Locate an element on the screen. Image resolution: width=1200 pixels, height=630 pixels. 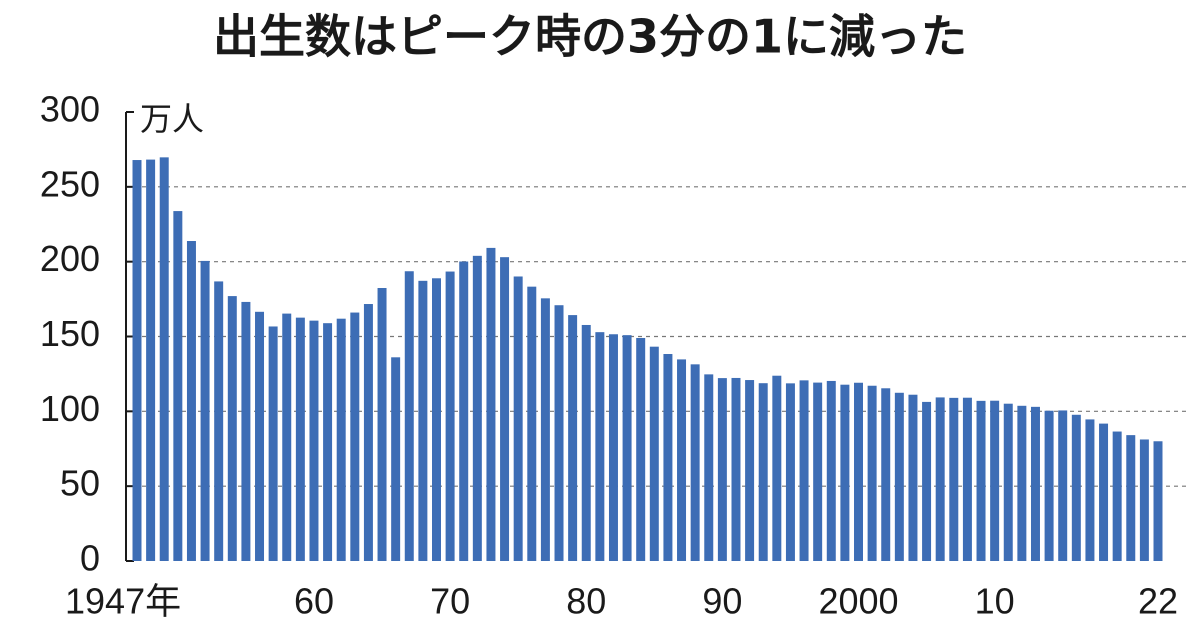
y-tick-label: 0 is located at coordinates (90, 558).